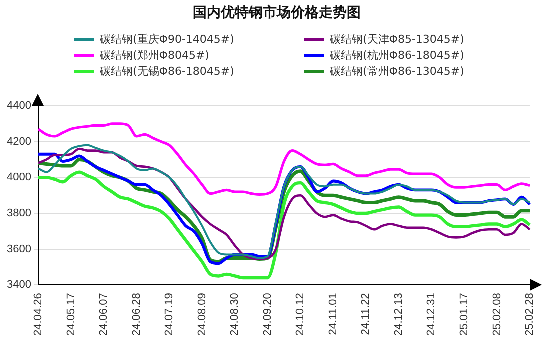 Image resolution: width=554 pixels, height=341 pixels. I want to click on chart-title: 国内优特钢市场价格走势图, so click(277, 13).